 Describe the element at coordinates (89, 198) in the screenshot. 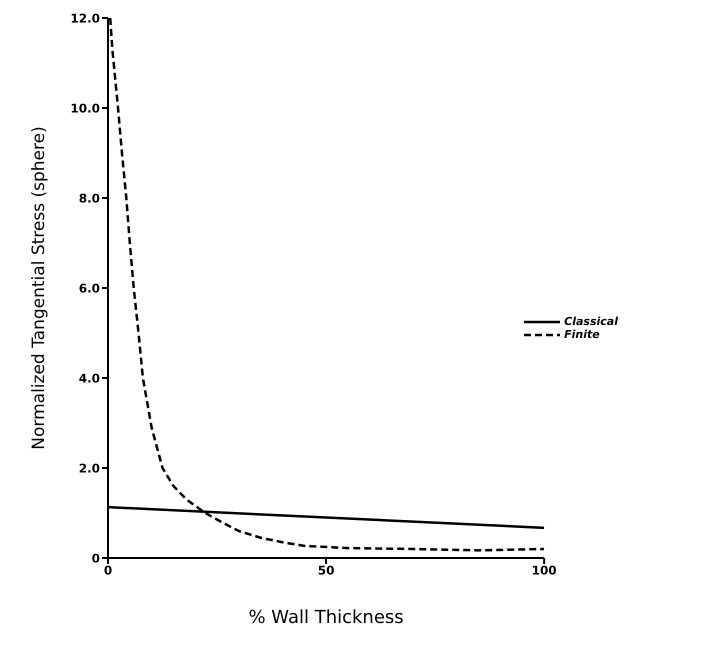

I see `y-tick-label: 8.0` at that location.